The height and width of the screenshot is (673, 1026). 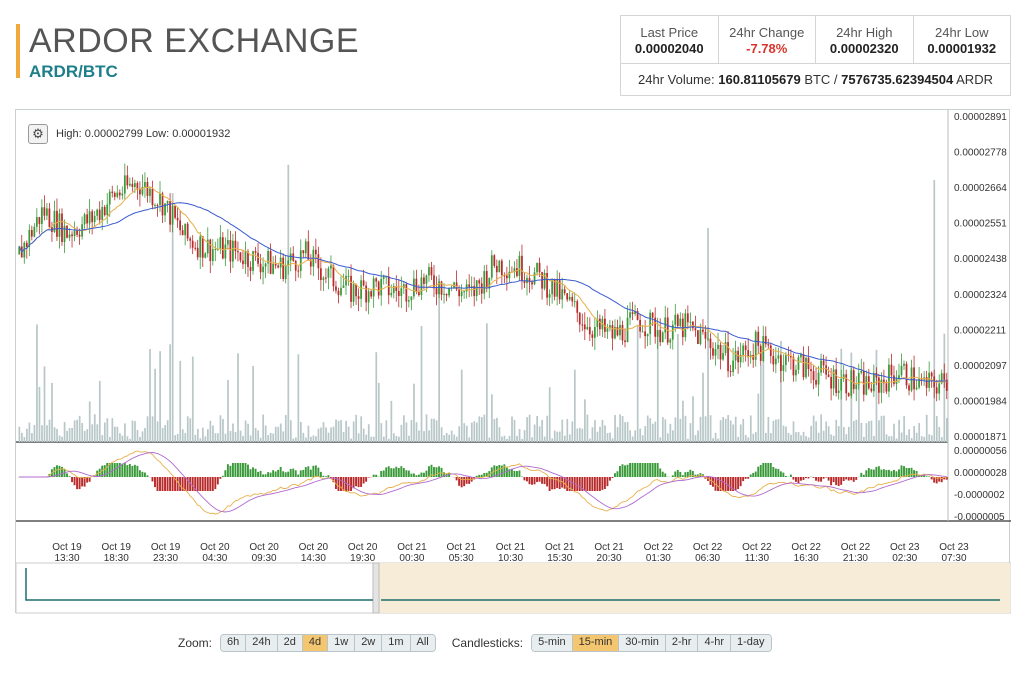 I want to click on x-tick-label-time: 07:30, so click(x=953, y=558).